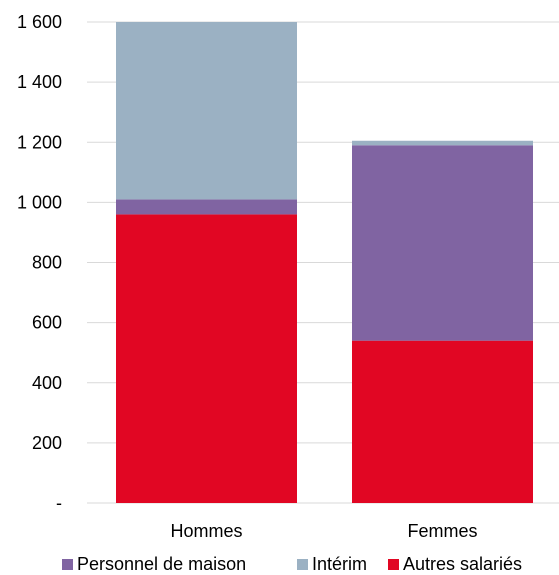 The width and height of the screenshot is (559, 575). I want to click on y-tick-label: 1 400, so click(39, 82).